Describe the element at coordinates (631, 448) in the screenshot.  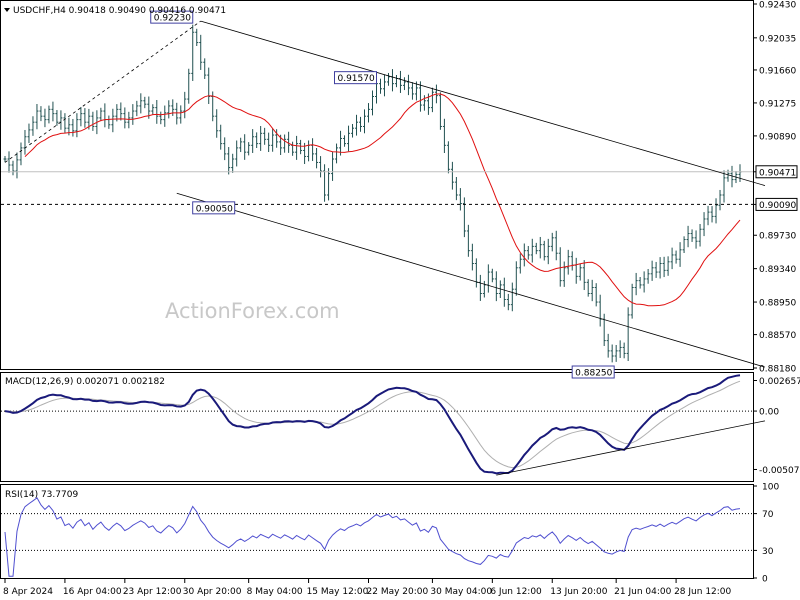
I see `macd-trendline` at that location.